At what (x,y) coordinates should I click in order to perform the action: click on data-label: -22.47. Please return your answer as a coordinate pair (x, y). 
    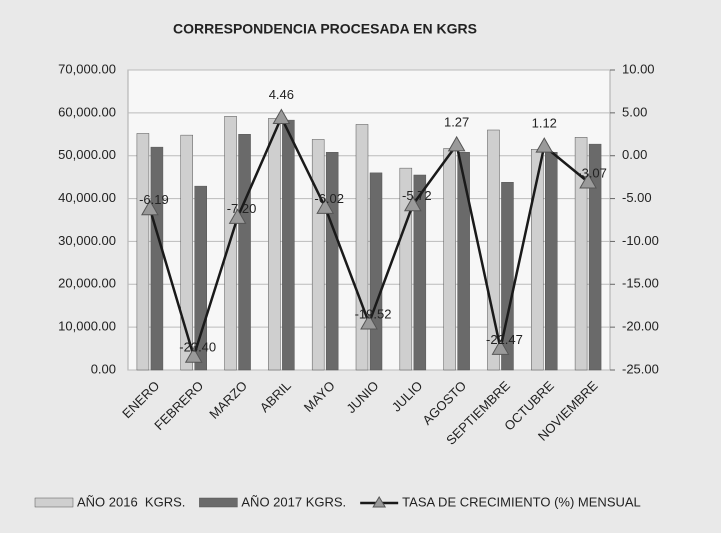
    Looking at the image, I should click on (504, 339).